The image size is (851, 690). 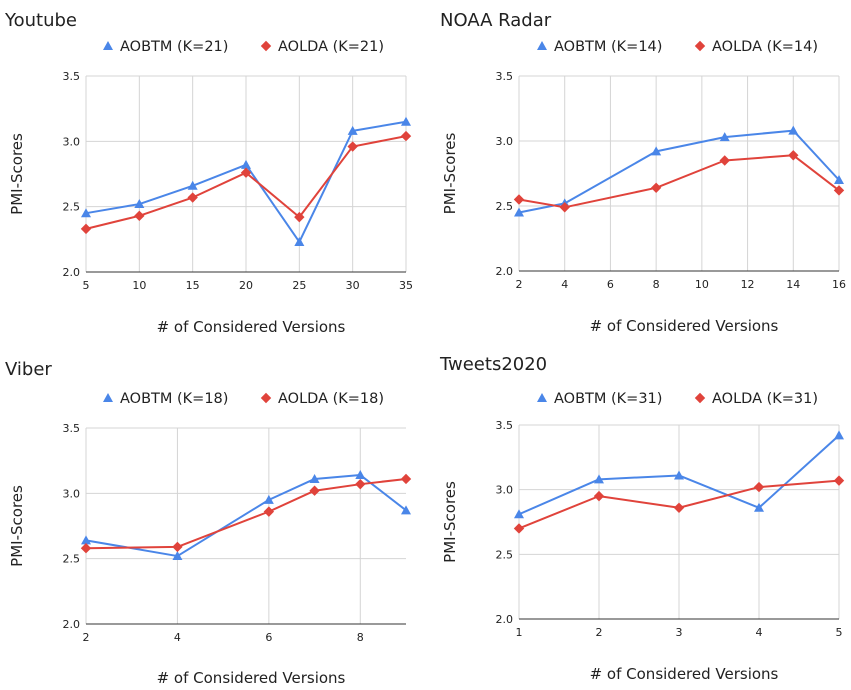 What do you see at coordinates (679, 181) in the screenshot?
I see `chart-2-series-2-line` at bounding box center [679, 181].